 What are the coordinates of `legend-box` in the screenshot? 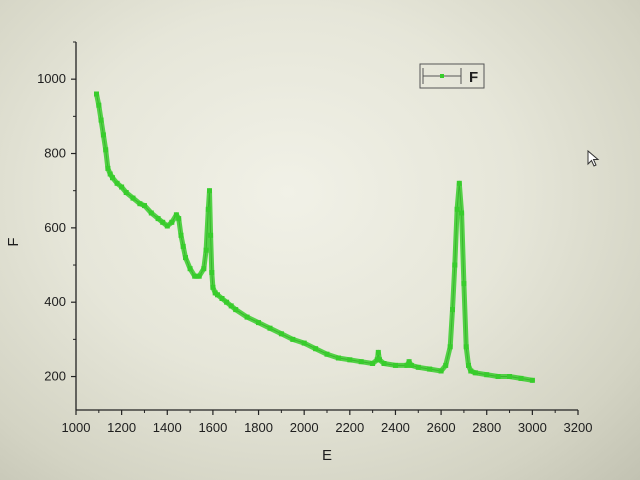 It's located at (452, 76).